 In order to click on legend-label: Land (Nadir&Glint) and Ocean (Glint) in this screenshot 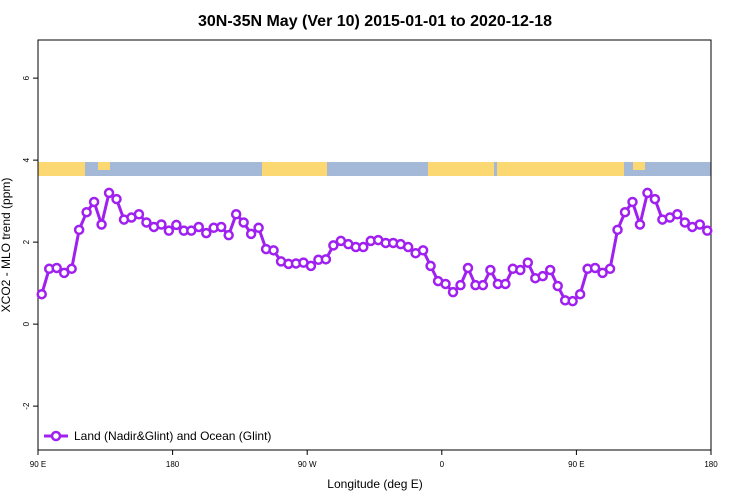, I will do `click(172, 436)`.